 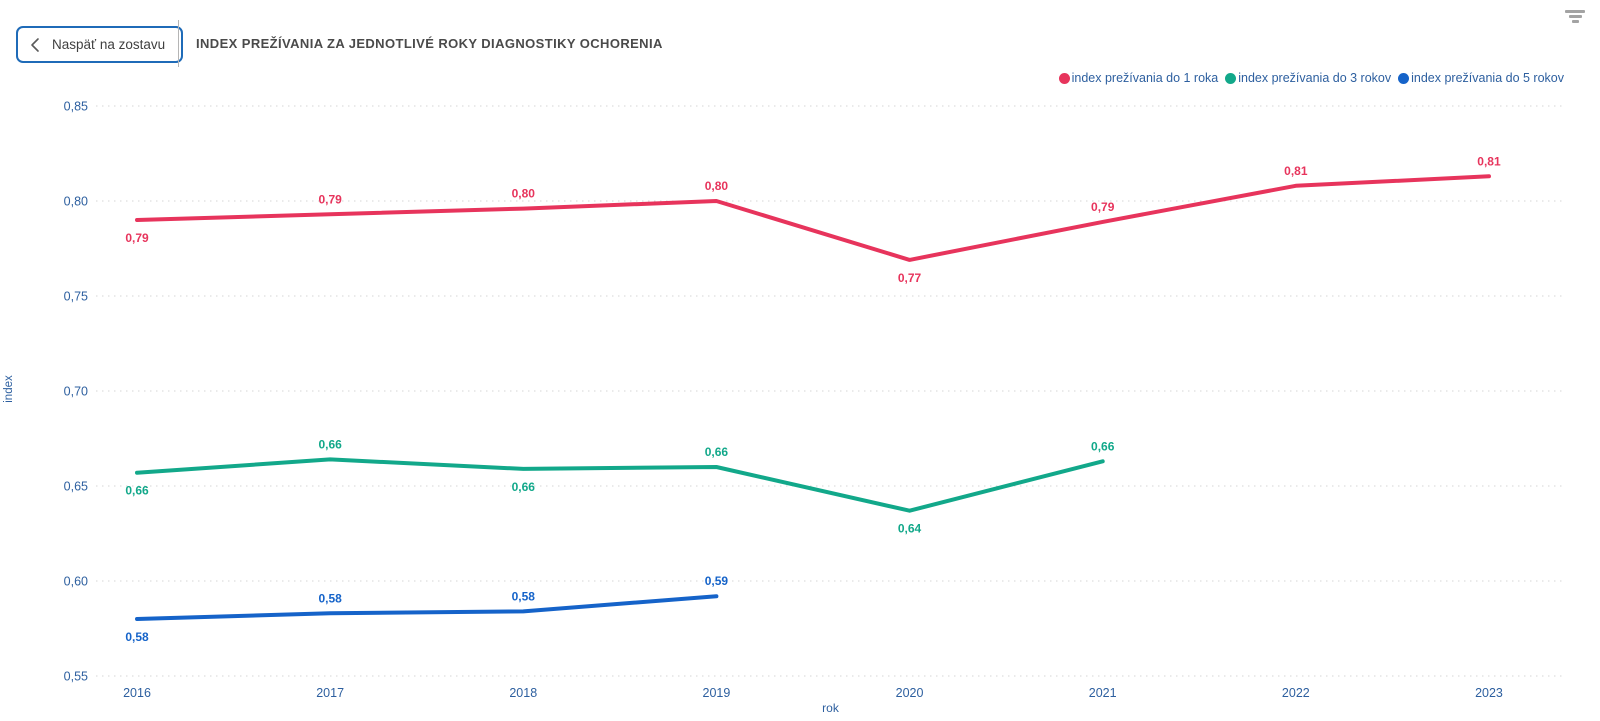 What do you see at coordinates (1315, 78) in the screenshot?
I see `legend-label: index prežívania do 3 rokov` at bounding box center [1315, 78].